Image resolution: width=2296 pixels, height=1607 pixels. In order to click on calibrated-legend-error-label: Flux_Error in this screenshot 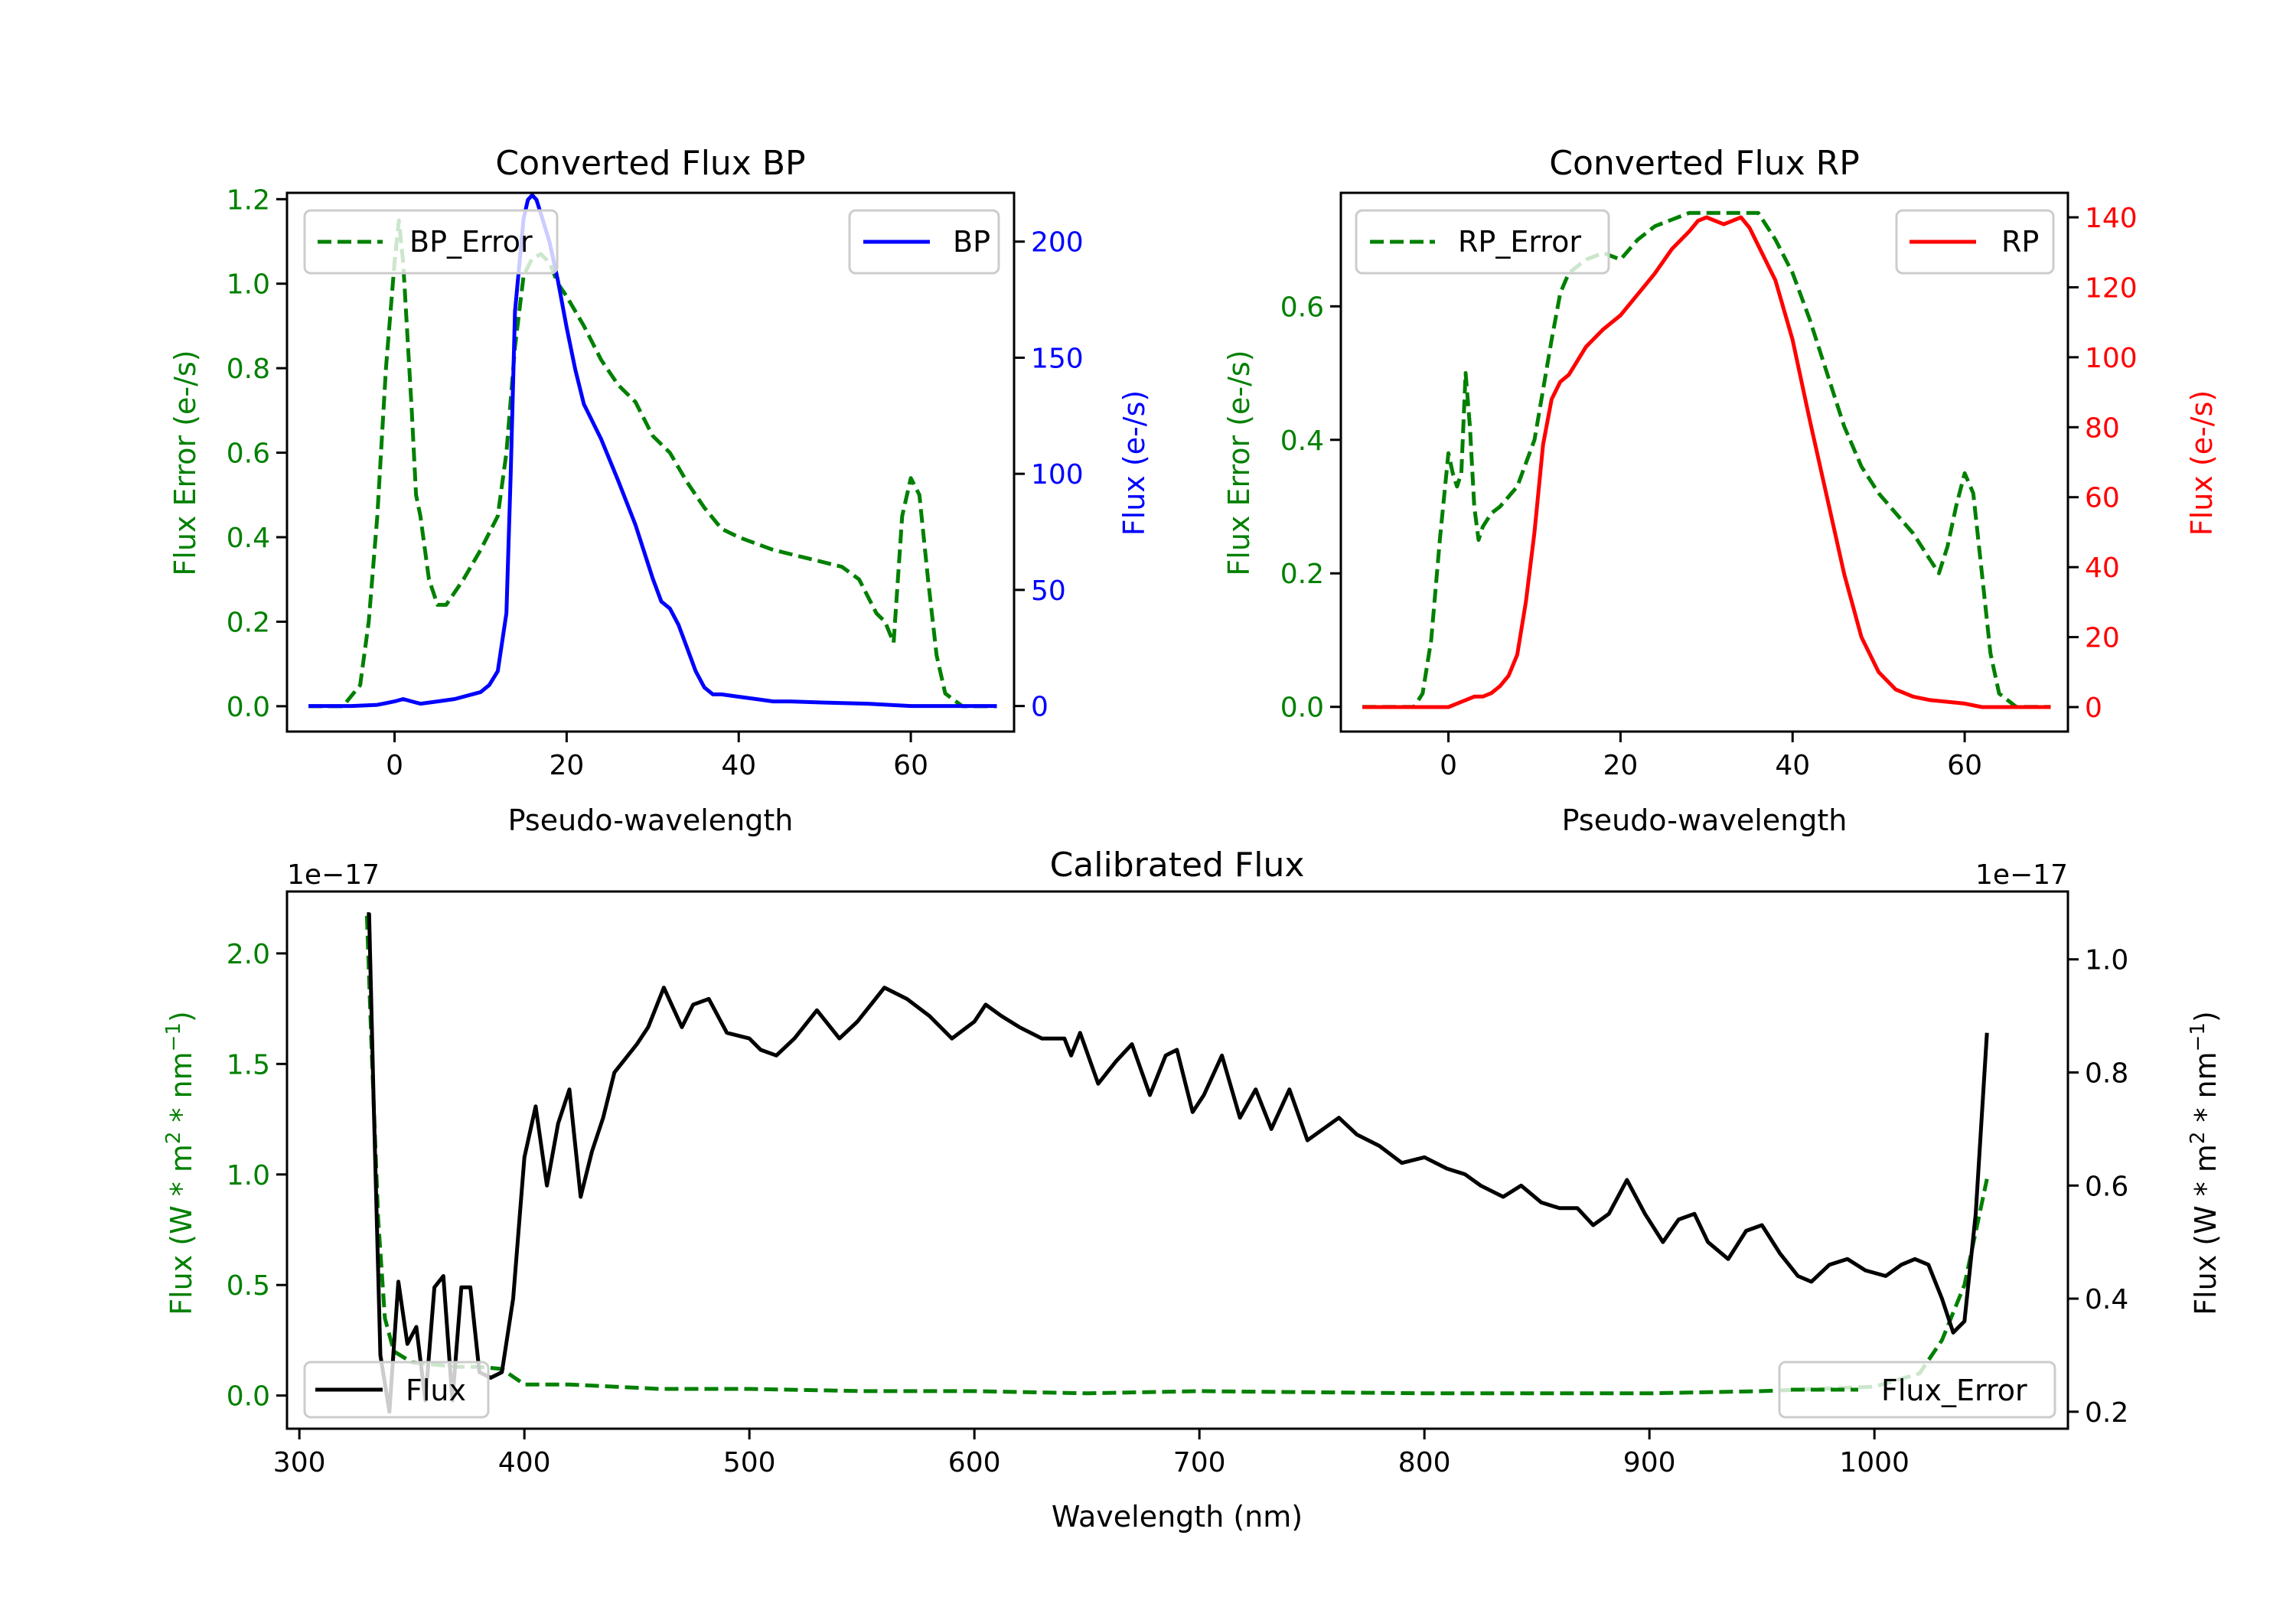, I will do `click(1954, 1390)`.